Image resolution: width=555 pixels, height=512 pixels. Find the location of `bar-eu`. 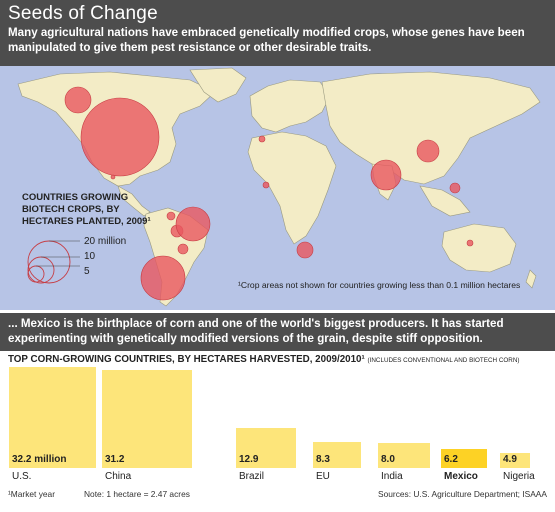

bar-eu is located at coordinates (337, 455).